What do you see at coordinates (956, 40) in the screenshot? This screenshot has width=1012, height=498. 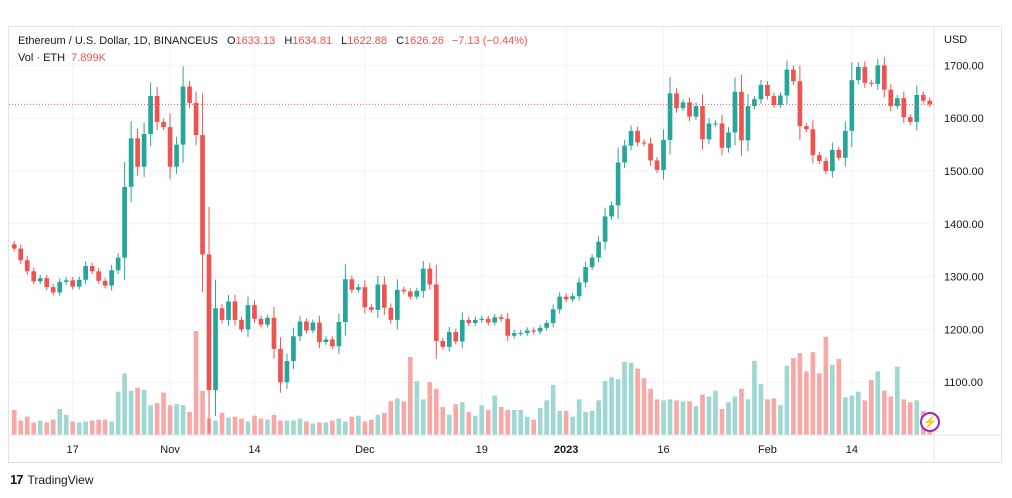 I see `currency-label: USD` at bounding box center [956, 40].